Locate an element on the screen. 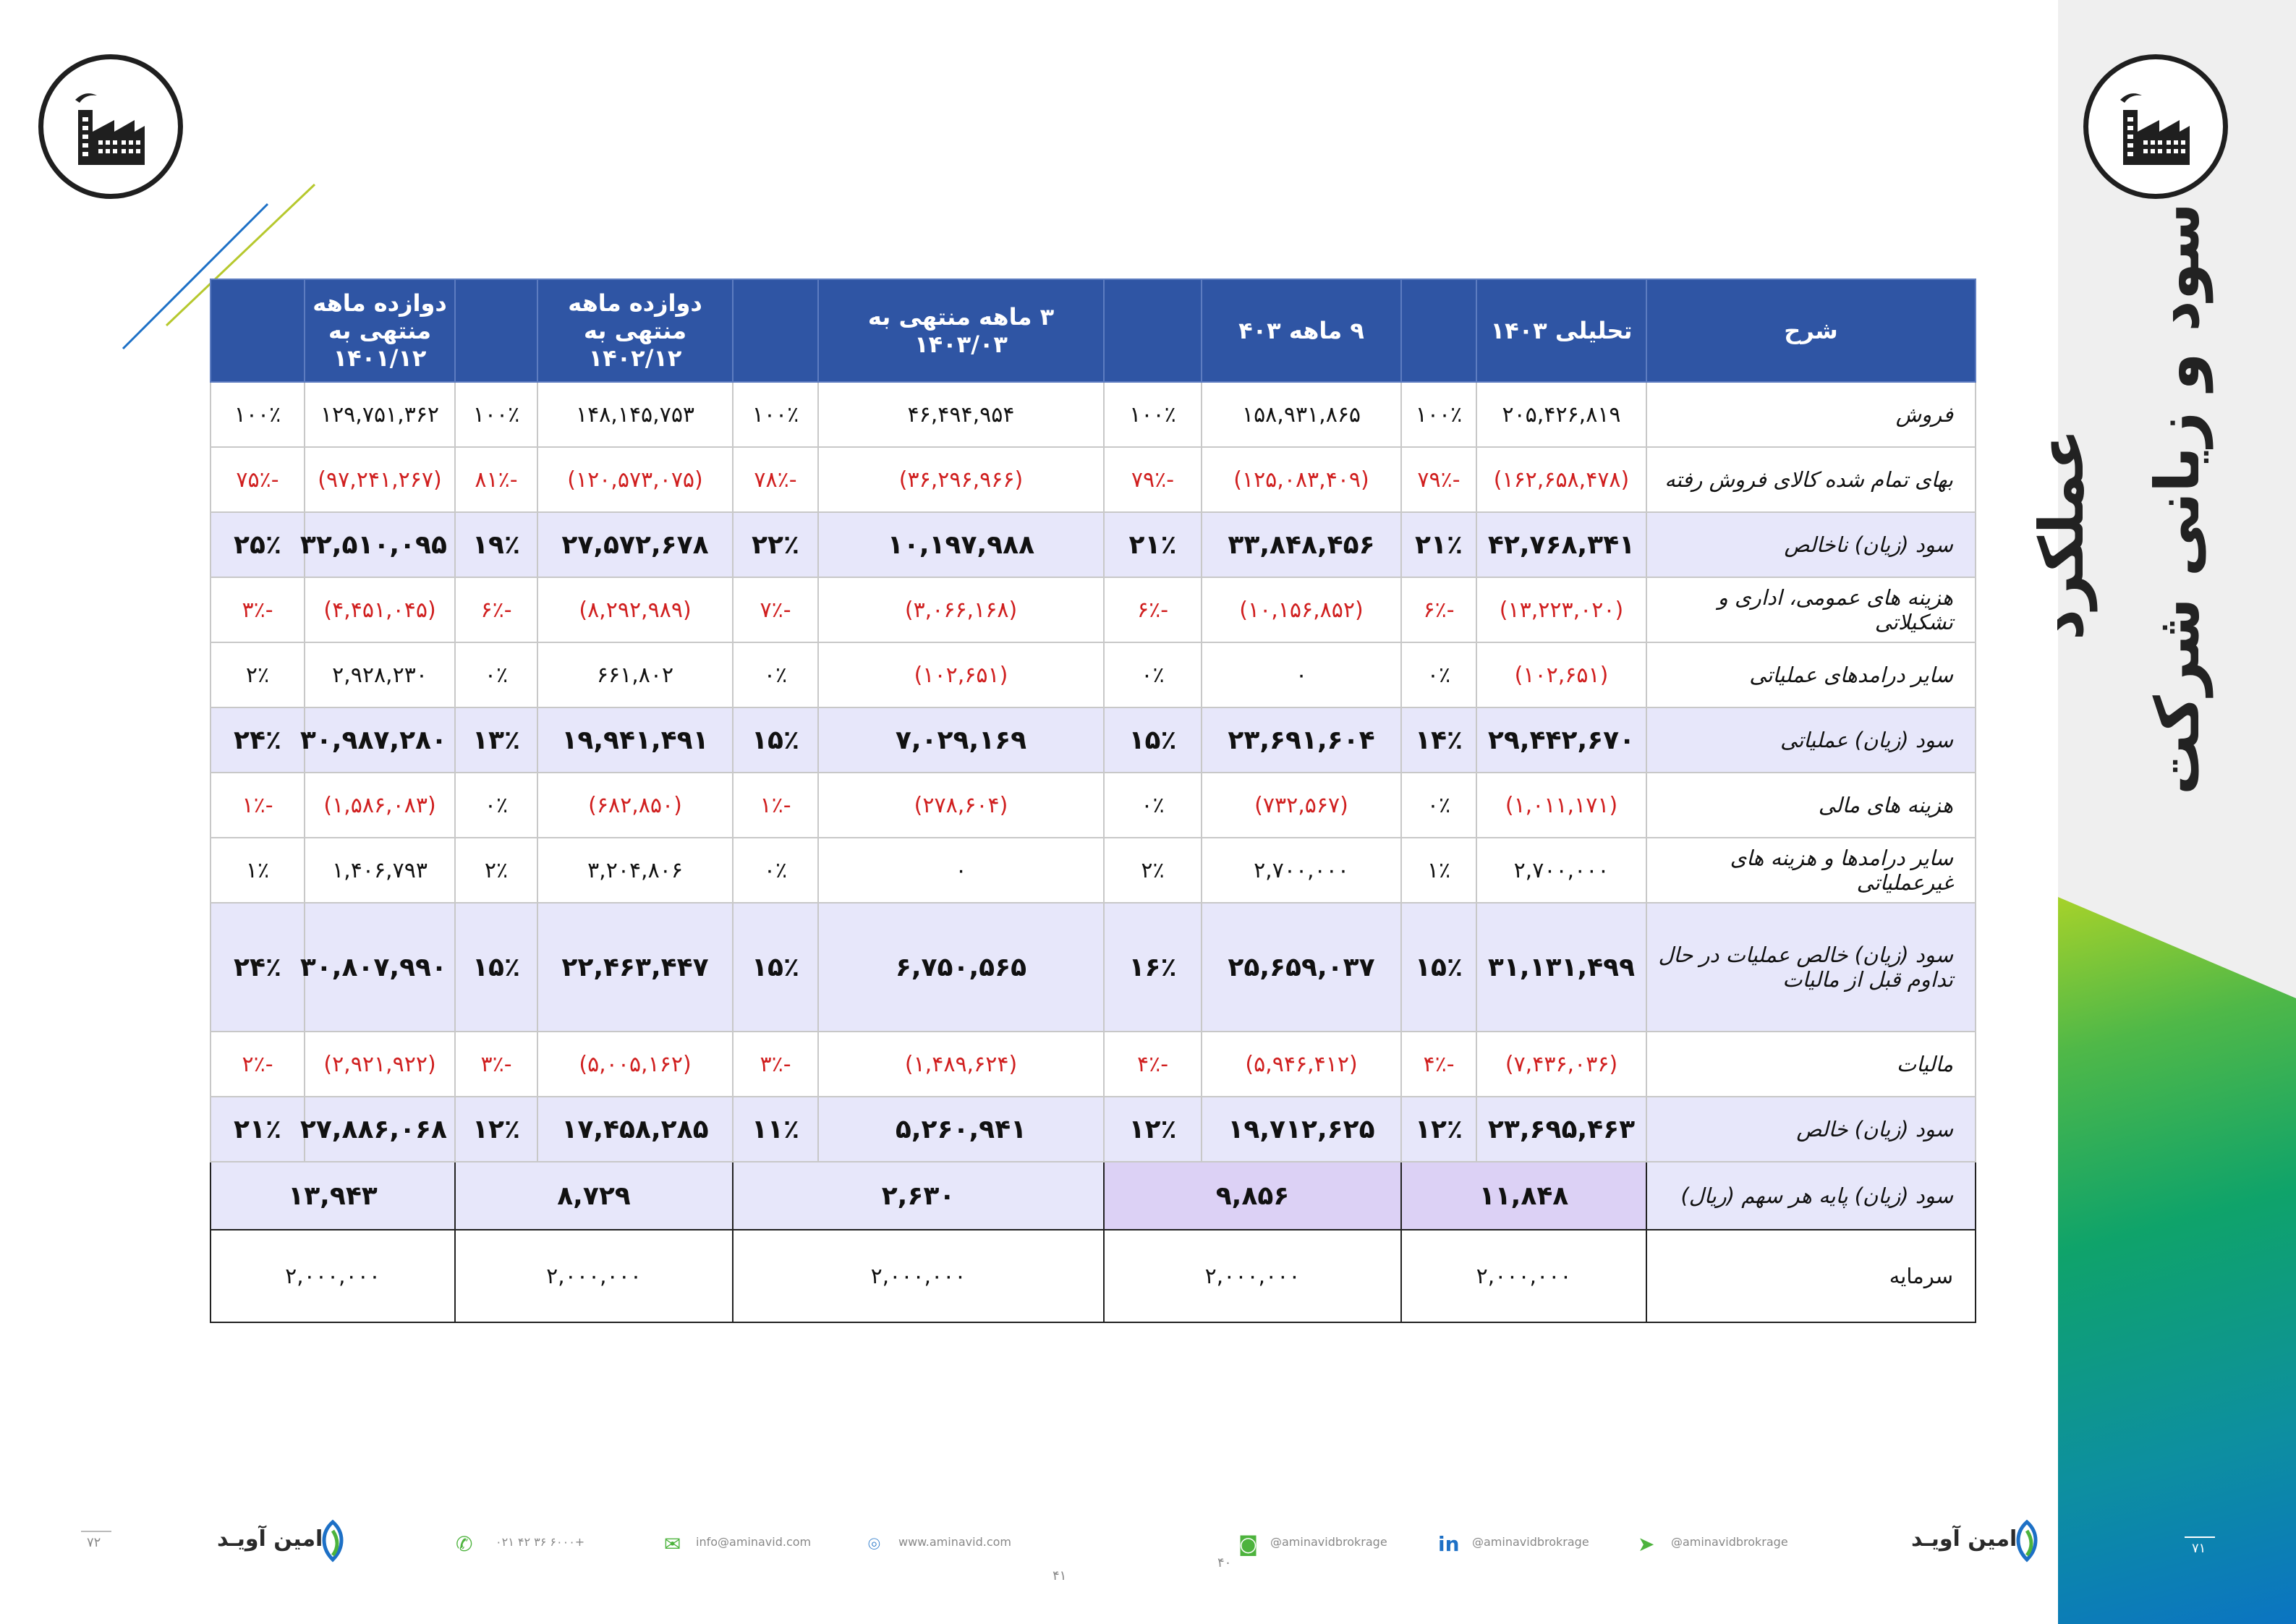  header-col1: تحلیلی ۱۴۰۳ is located at coordinates (1561, 331).